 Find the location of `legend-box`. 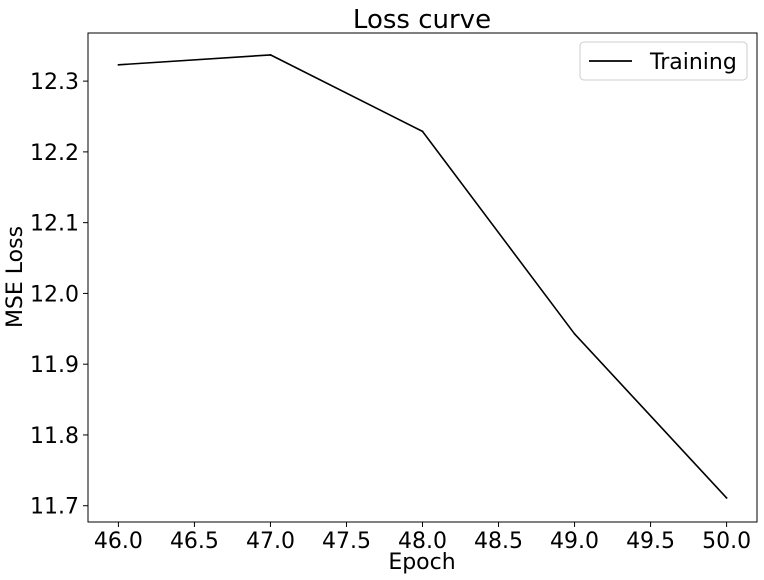

legend-box is located at coordinates (663, 61).